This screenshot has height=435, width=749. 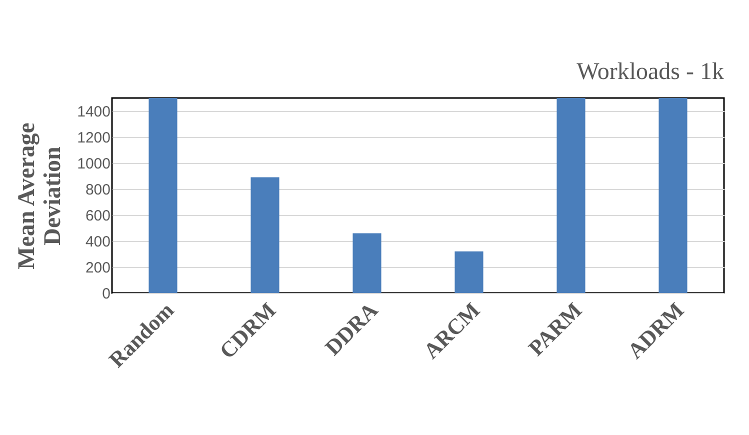 What do you see at coordinates (93, 138) in the screenshot?
I see `y-tick-label: 1200` at bounding box center [93, 138].